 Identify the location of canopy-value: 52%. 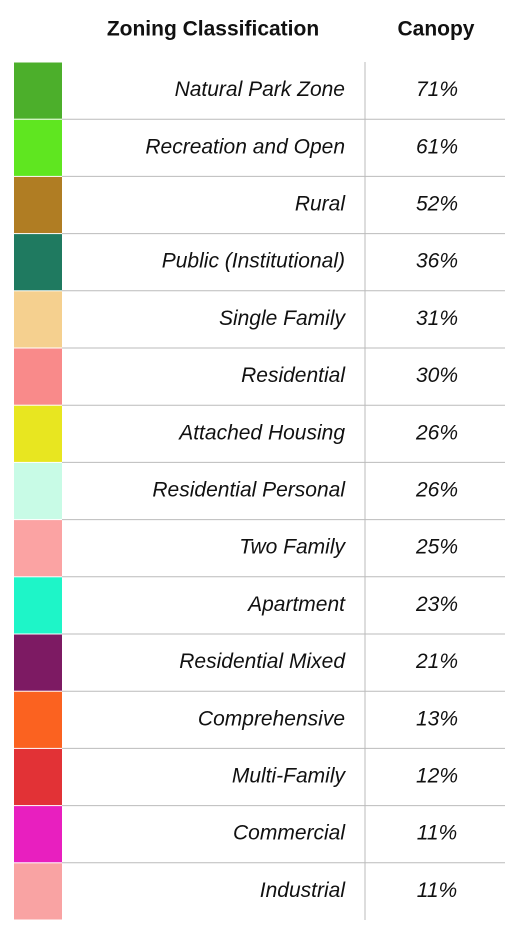
(437, 204).